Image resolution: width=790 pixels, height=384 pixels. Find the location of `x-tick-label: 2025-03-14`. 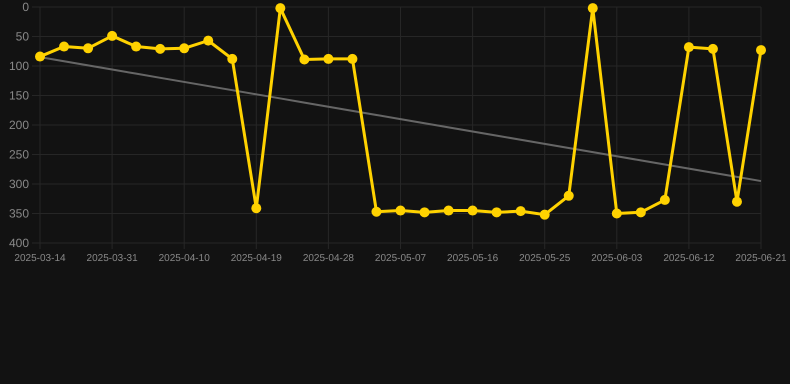

x-tick-label: 2025-03-14 is located at coordinates (40, 258).